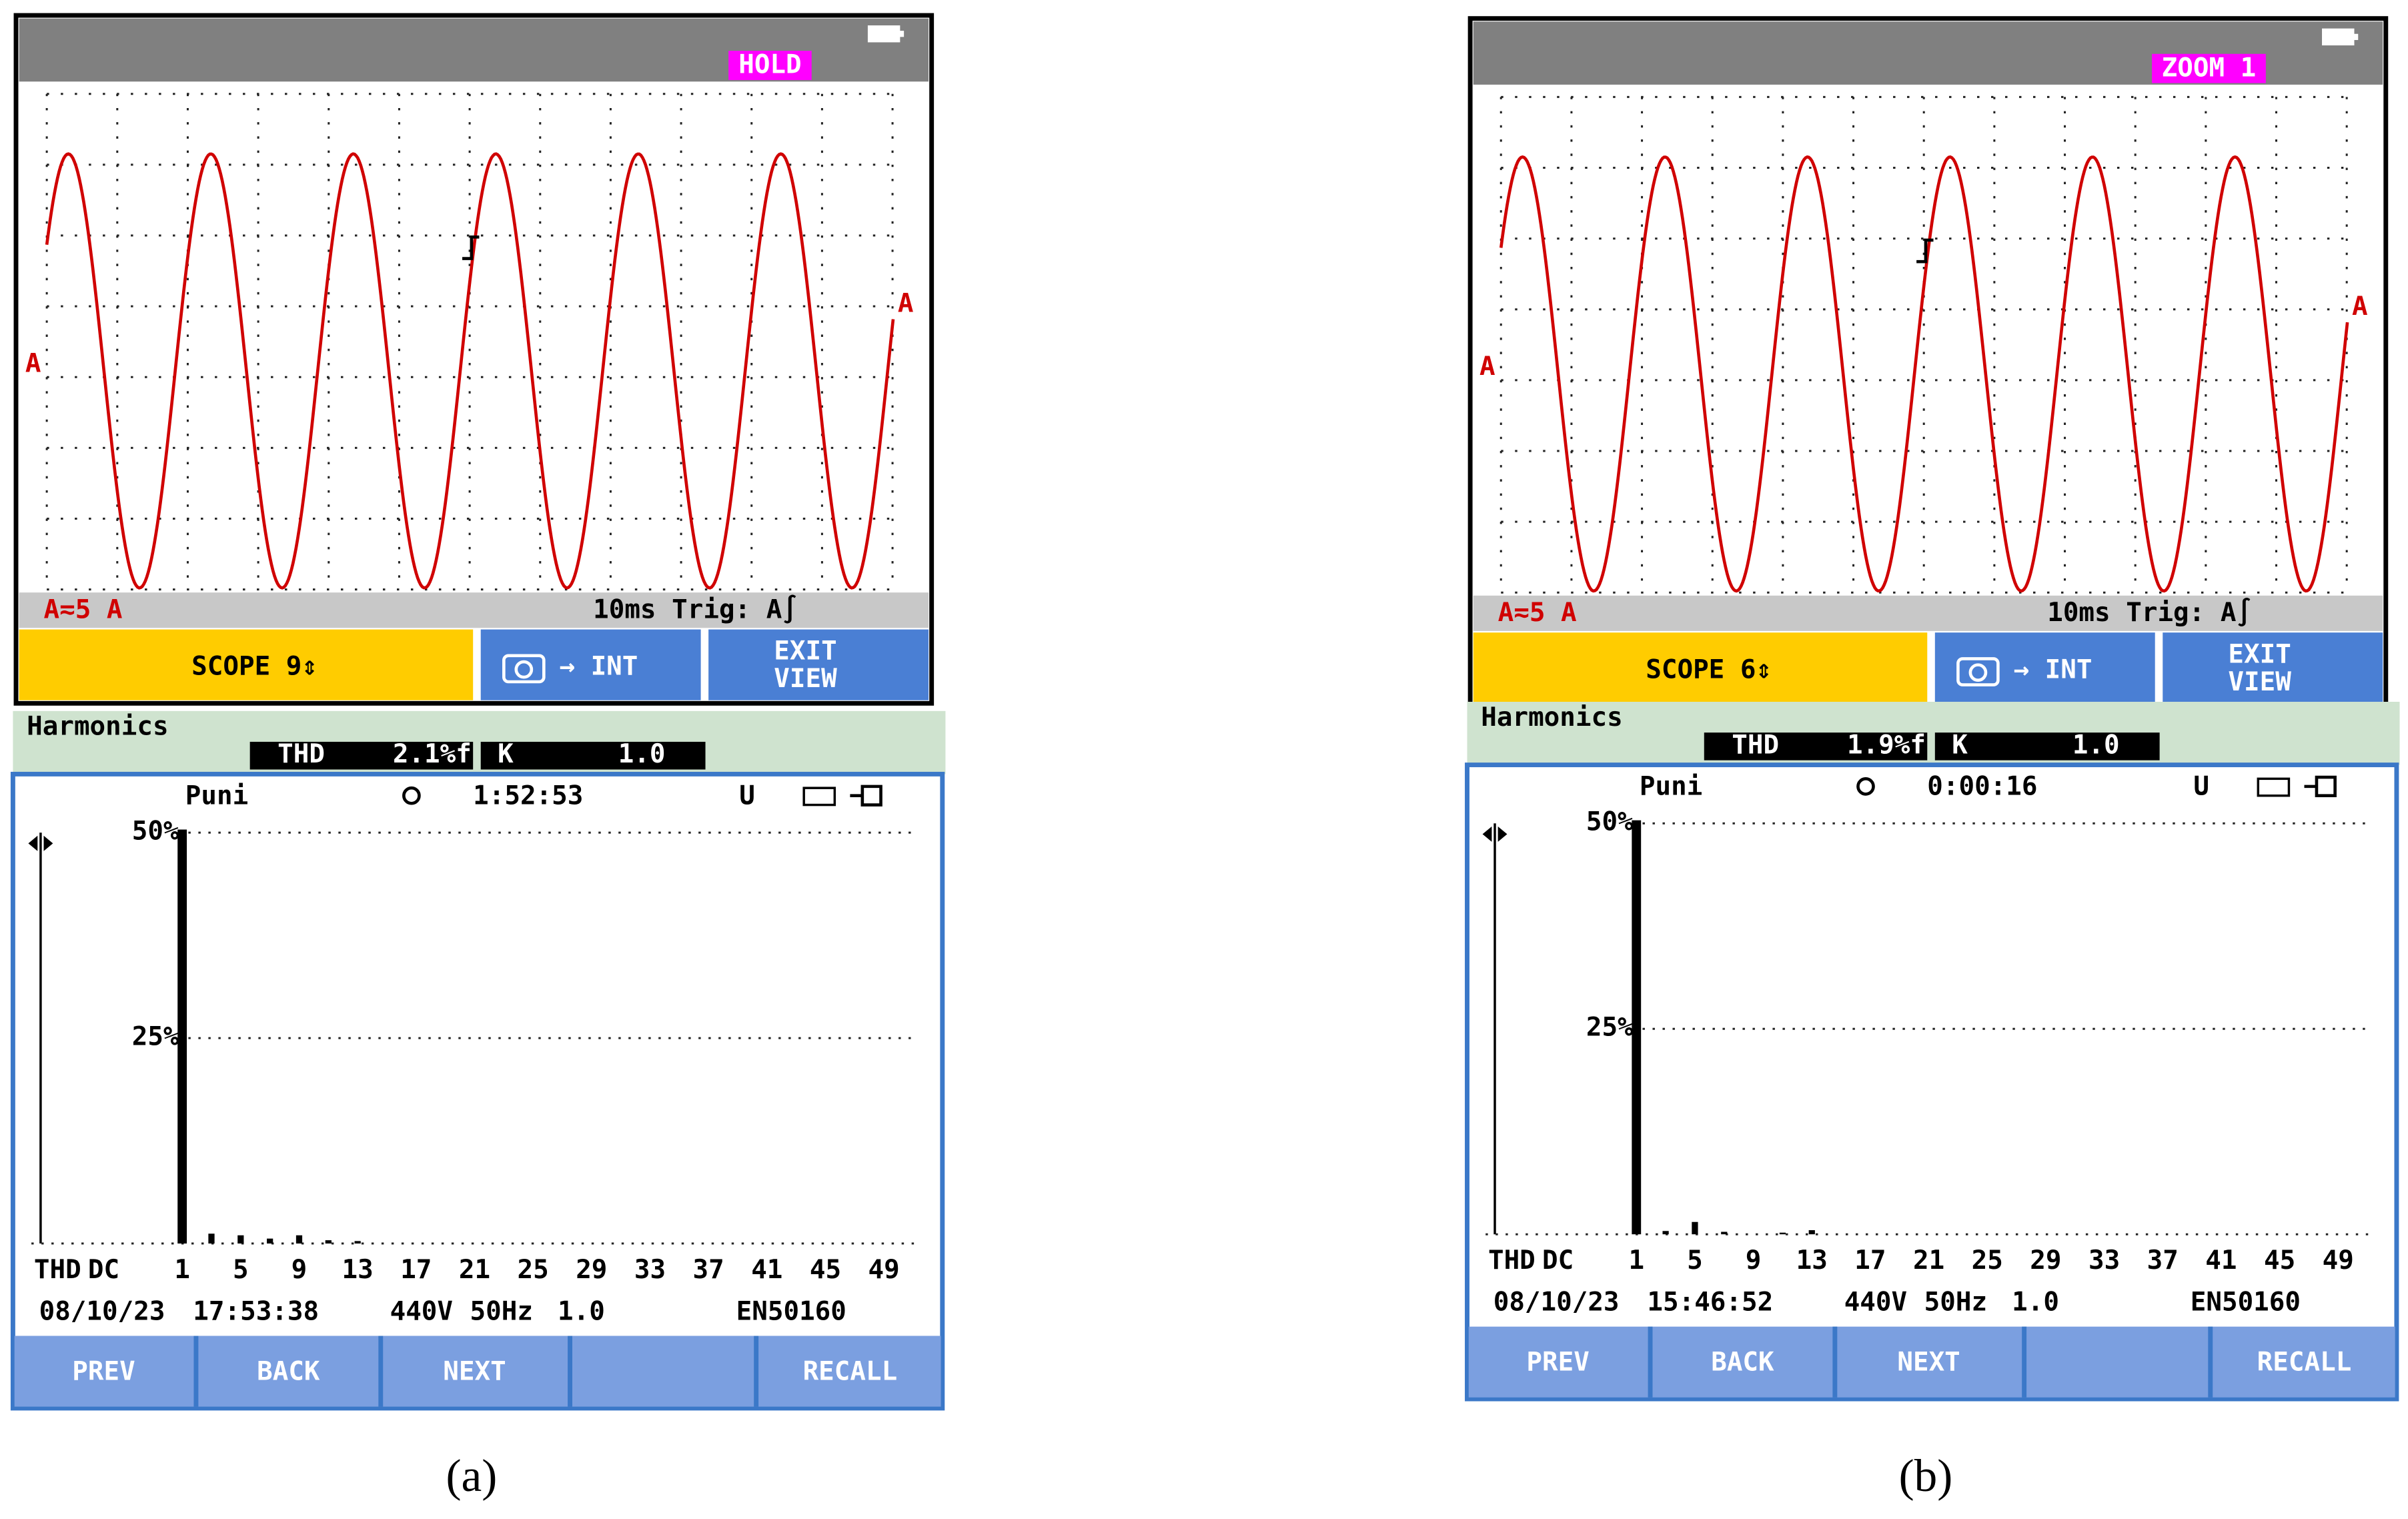 Image resolution: width=2408 pixels, height=1519 pixels. I want to click on x-tick-label: 21, so click(1928, 1260).